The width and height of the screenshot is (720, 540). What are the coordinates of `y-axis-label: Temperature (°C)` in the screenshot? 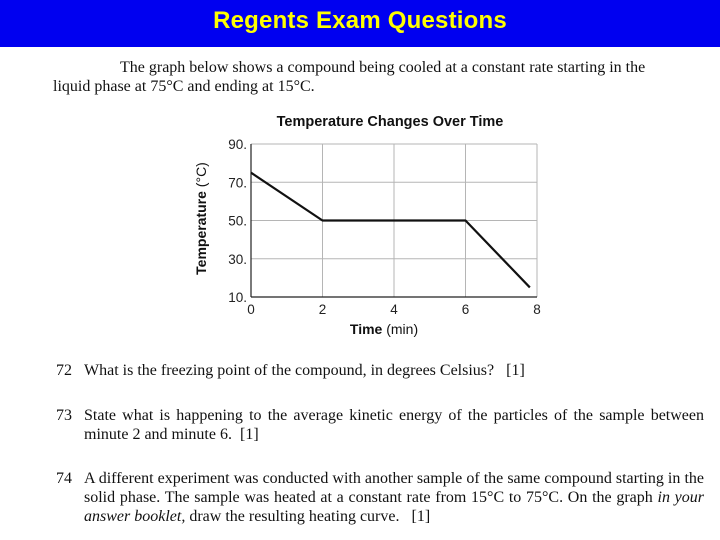 It's located at (201, 218).